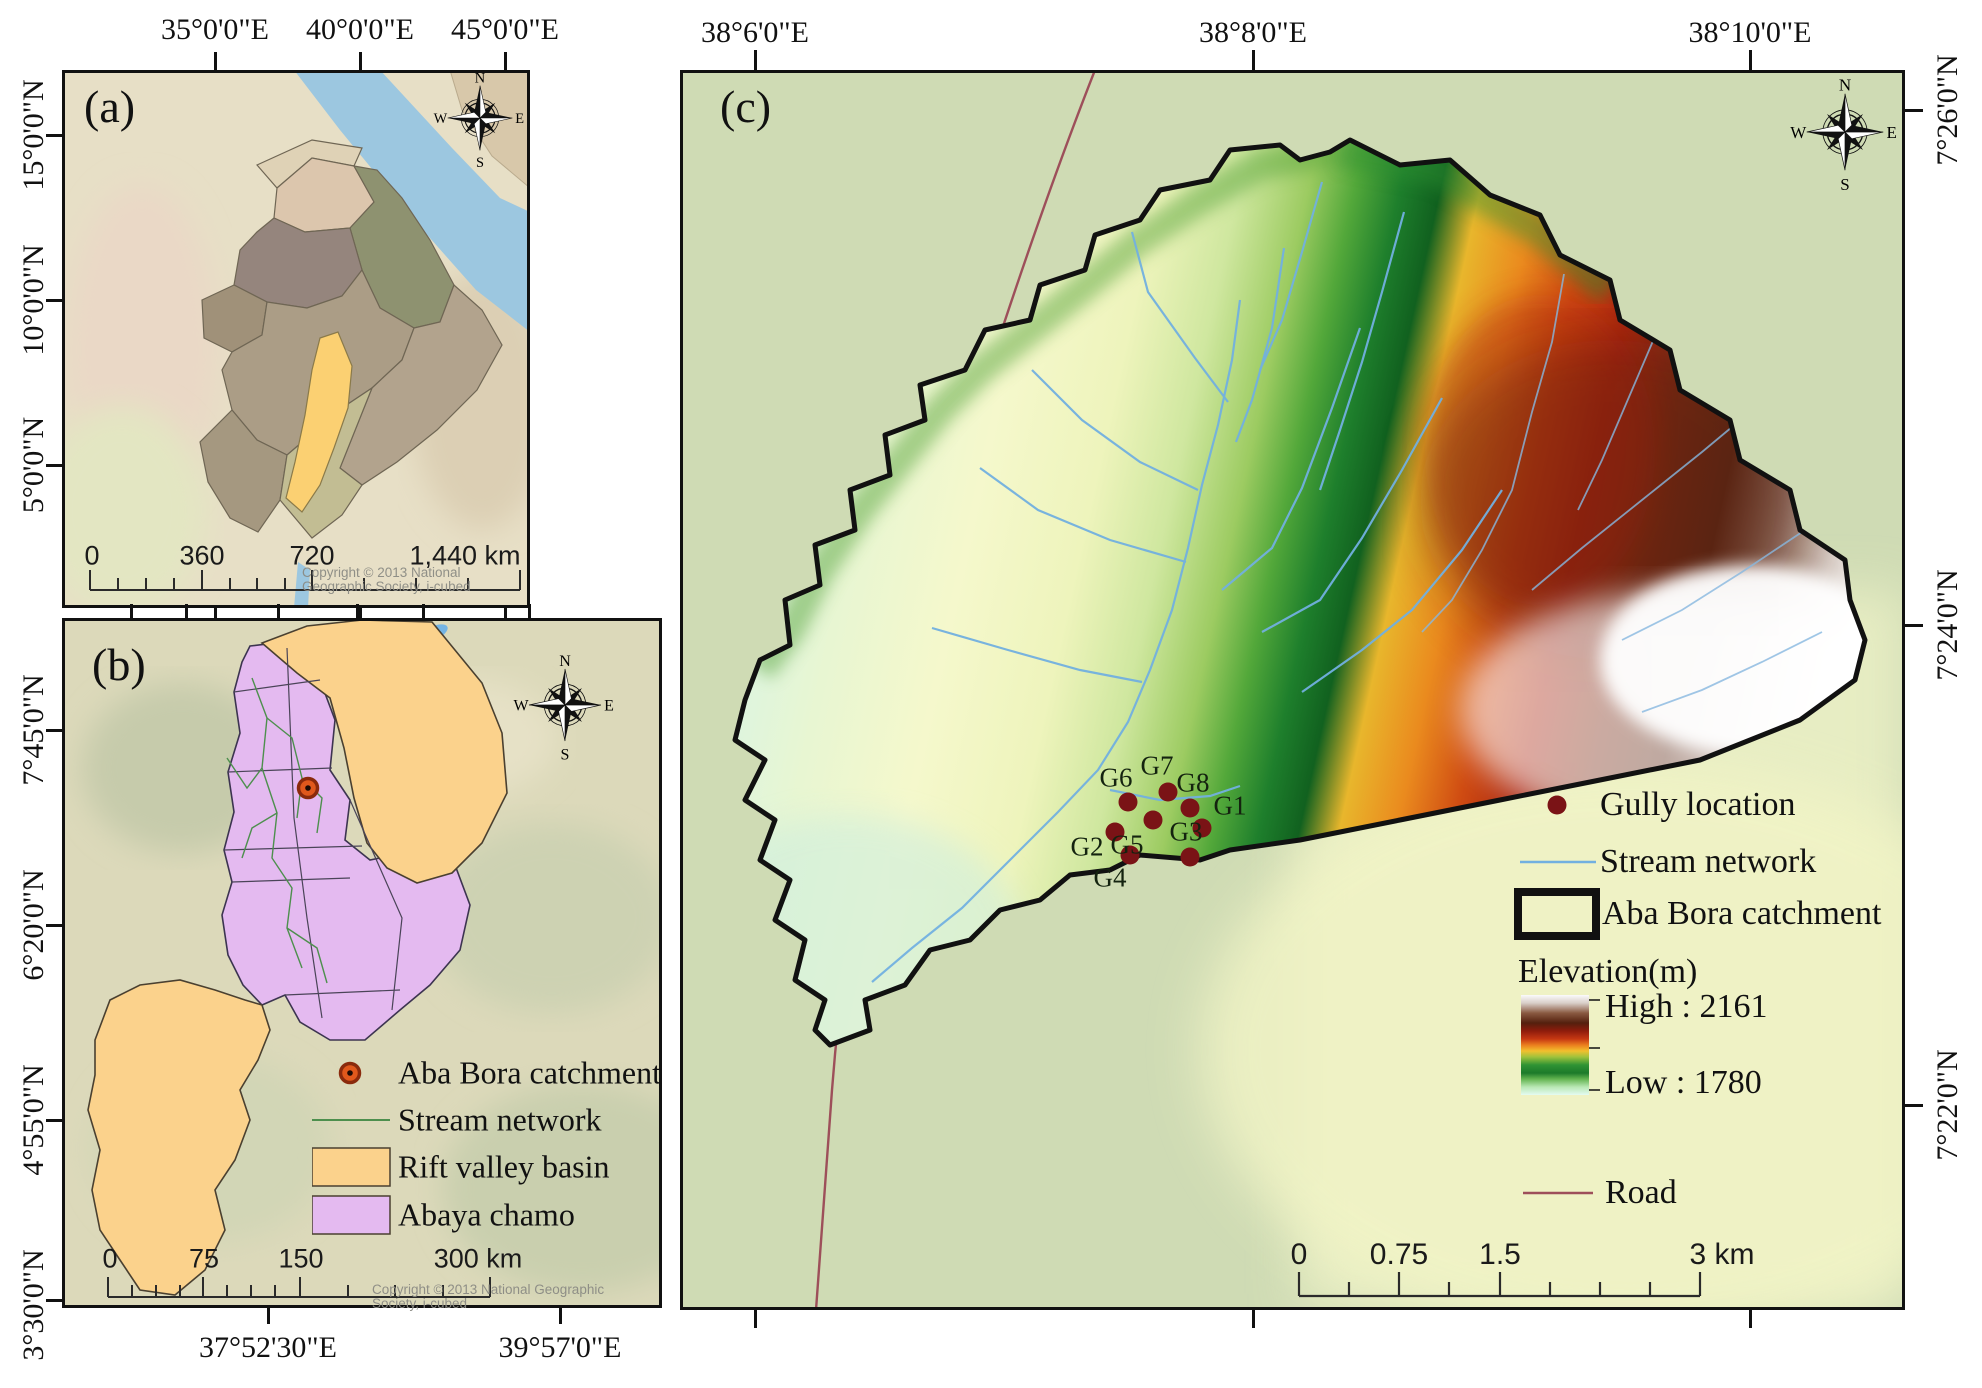 This screenshot has height=1388, width=1982. What do you see at coordinates (1641, 1192) in the screenshot?
I see `legend-c-road: Road` at bounding box center [1641, 1192].